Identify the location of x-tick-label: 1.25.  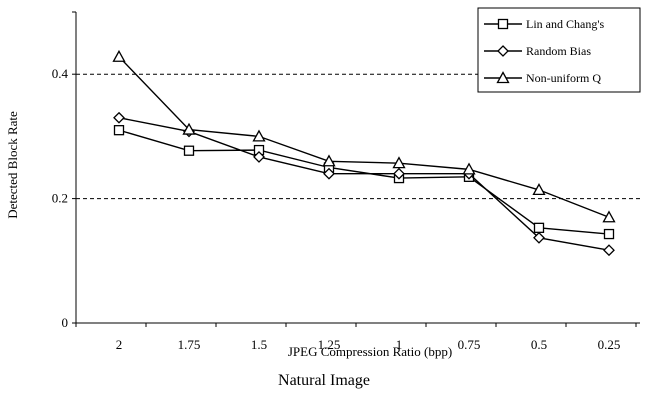
(329, 344).